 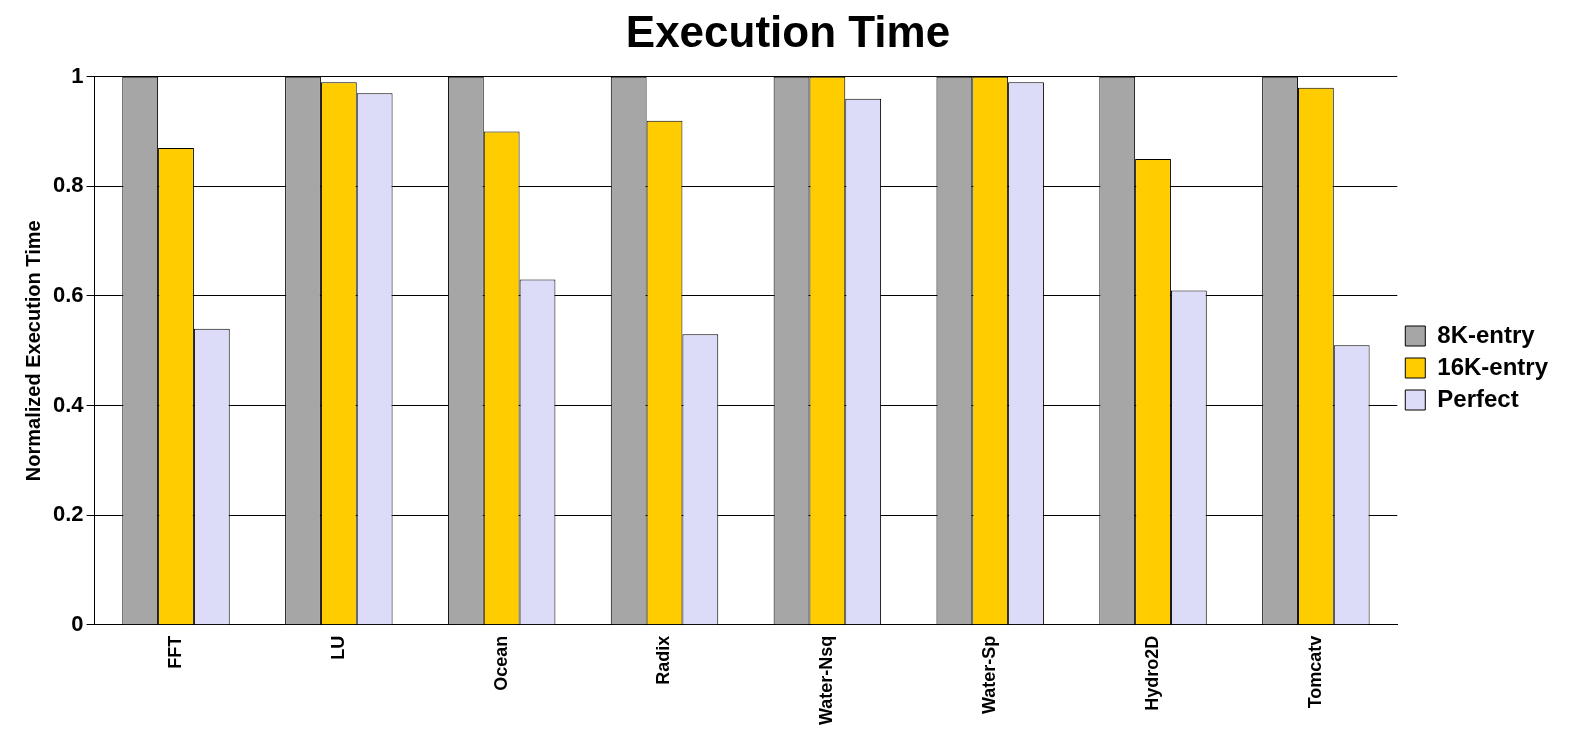 I want to click on legend-label: 8K-entry, so click(x=1486, y=334).